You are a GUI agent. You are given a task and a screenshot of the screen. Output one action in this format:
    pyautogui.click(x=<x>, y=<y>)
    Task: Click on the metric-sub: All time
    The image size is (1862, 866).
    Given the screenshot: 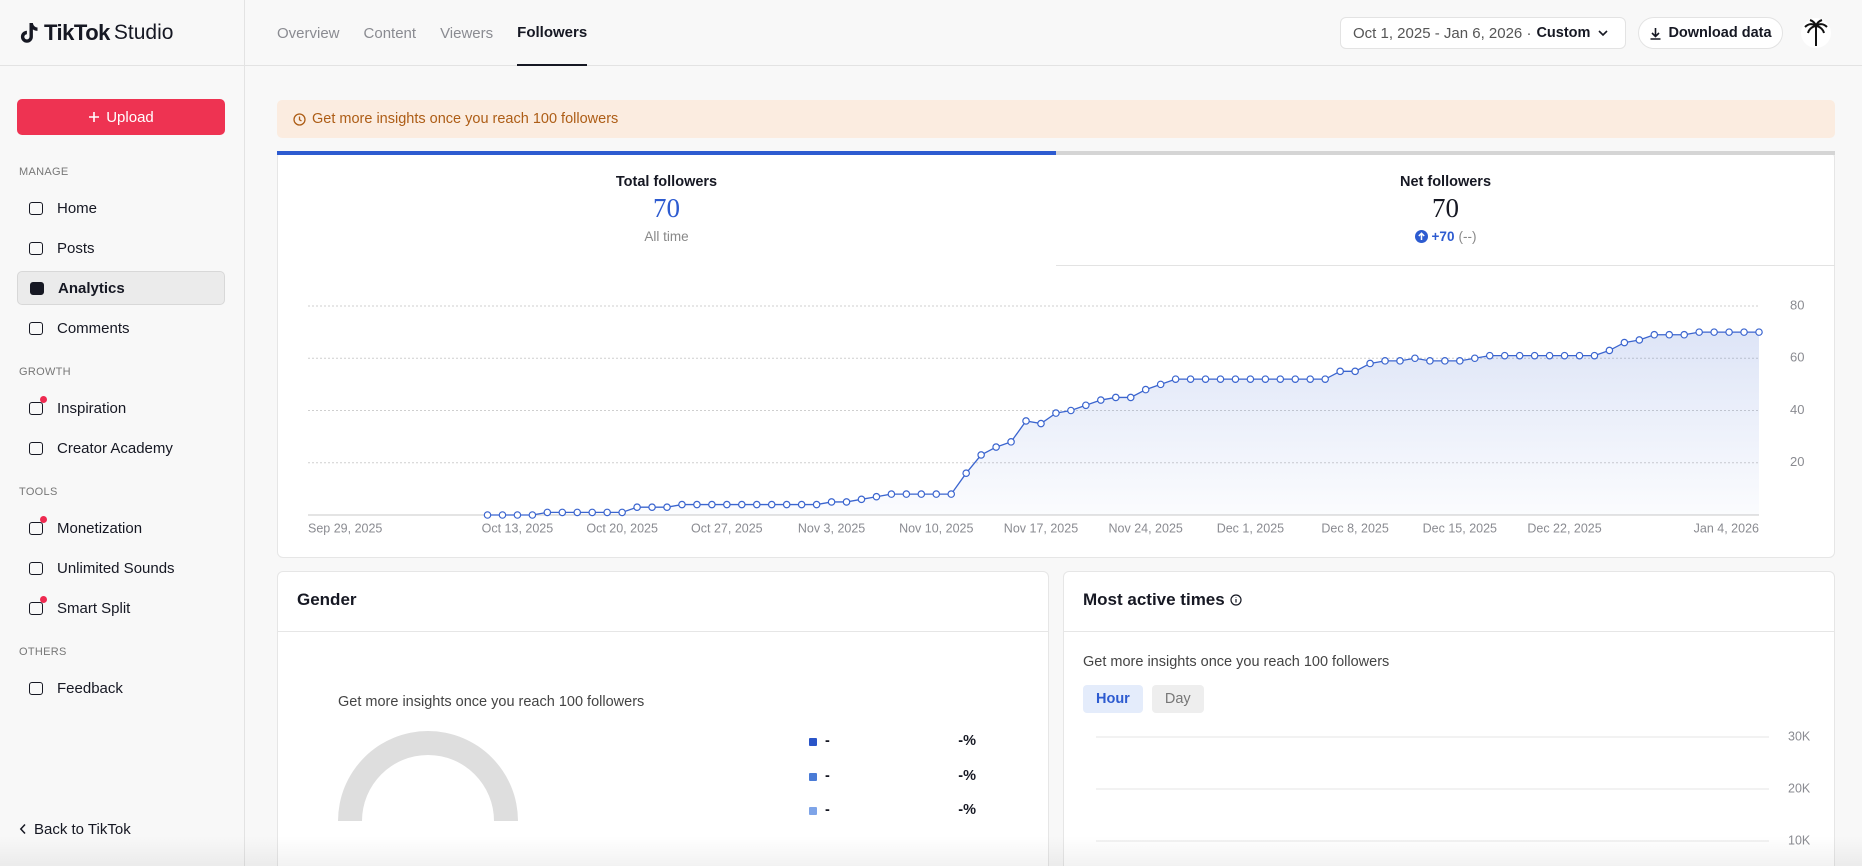 What is the action you would take?
    pyautogui.click(x=666, y=236)
    